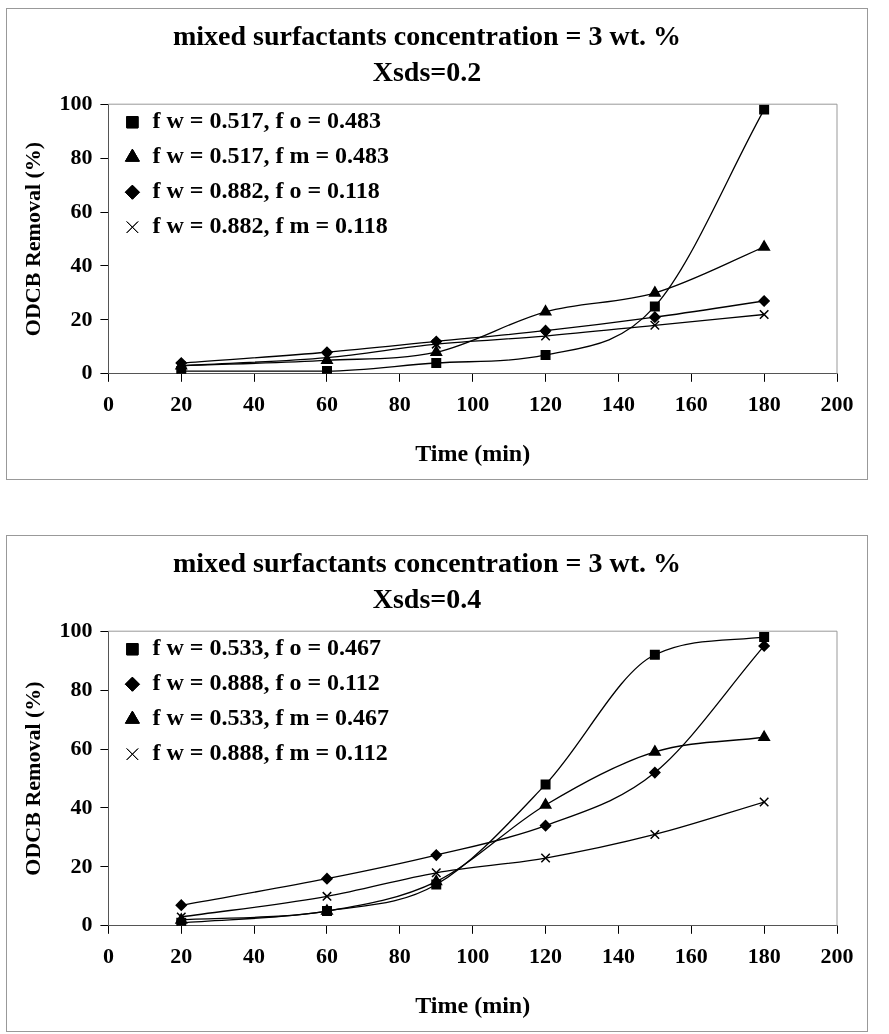 The image size is (889, 1034). I want to click on legend-label: f w = 0.517, f m = 0.483, so click(271, 155).